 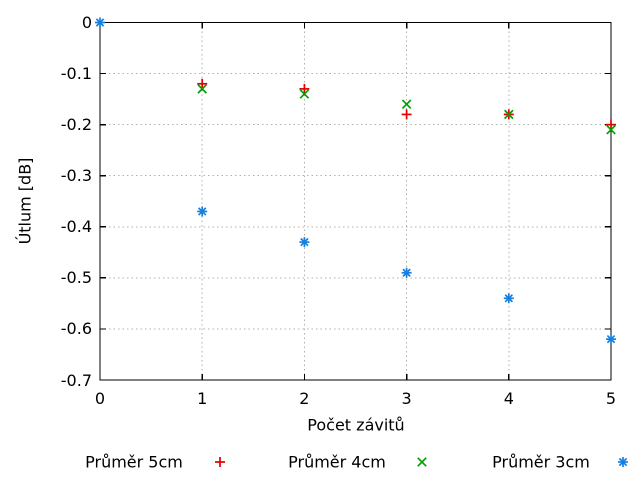 What do you see at coordinates (76, 74) in the screenshot?
I see `y-tick-label: -0.1` at bounding box center [76, 74].